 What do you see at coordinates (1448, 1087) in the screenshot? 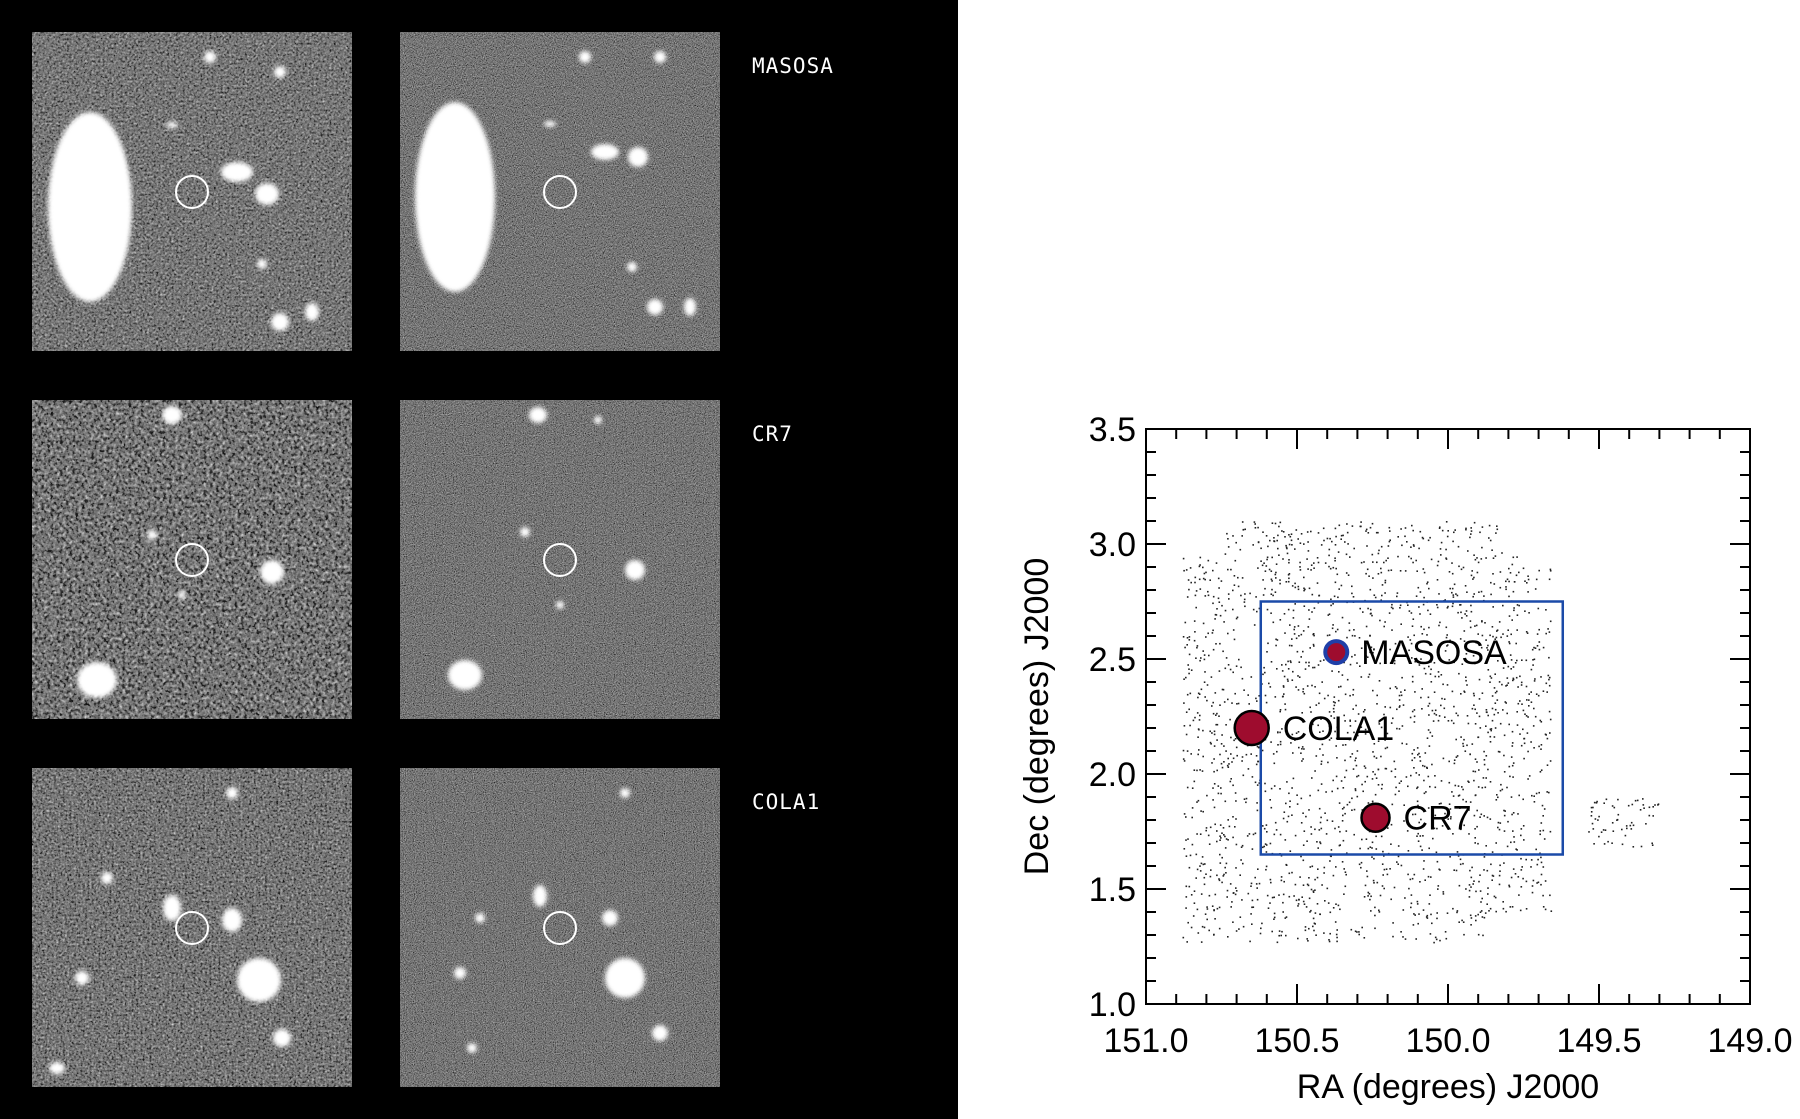
I see `x-axis-title: RA (degrees) J2000` at bounding box center [1448, 1087].